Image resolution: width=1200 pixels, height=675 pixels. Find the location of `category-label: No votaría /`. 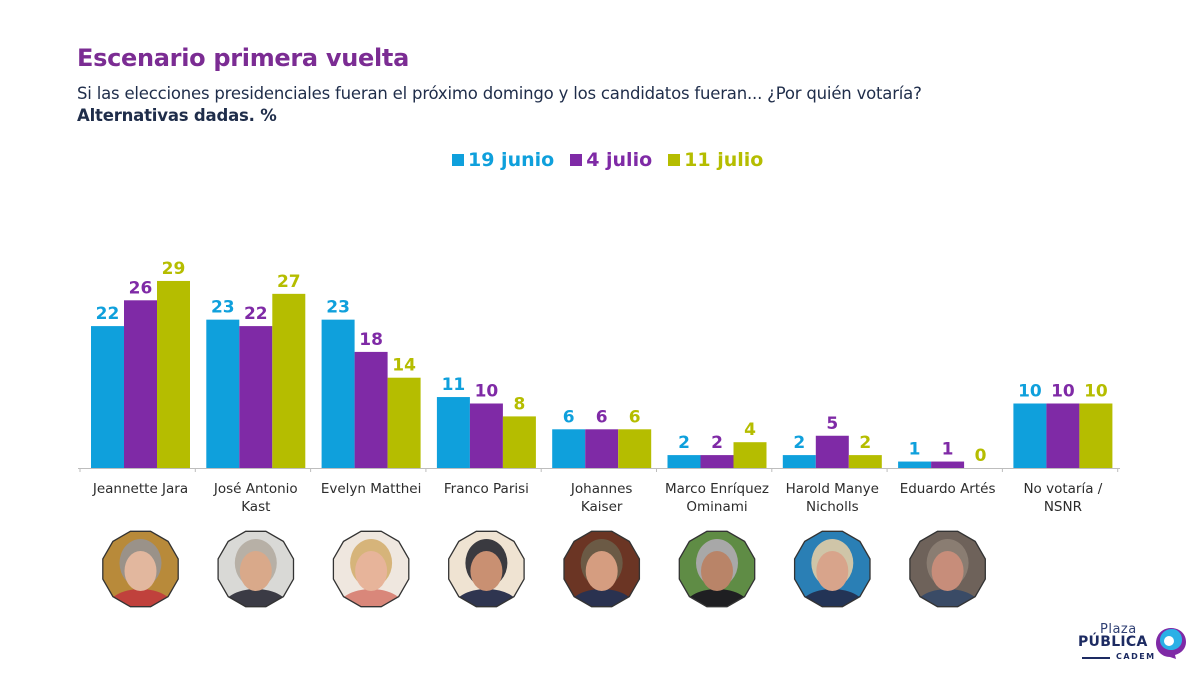

category-label: No votaría / is located at coordinates (1062, 489).